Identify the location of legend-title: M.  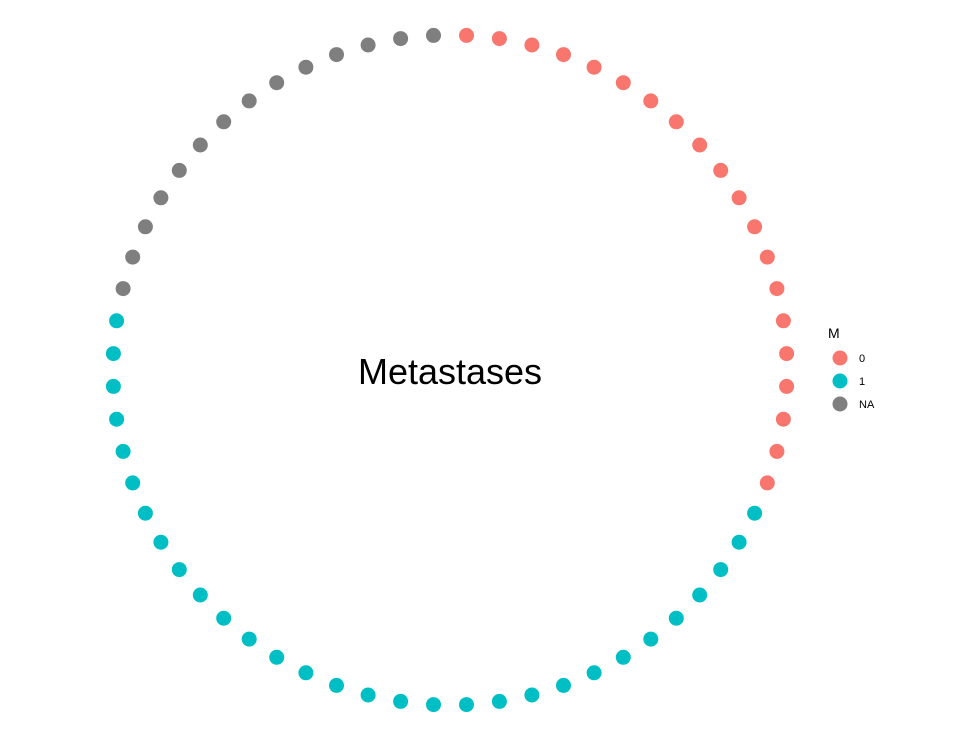
(834, 333).